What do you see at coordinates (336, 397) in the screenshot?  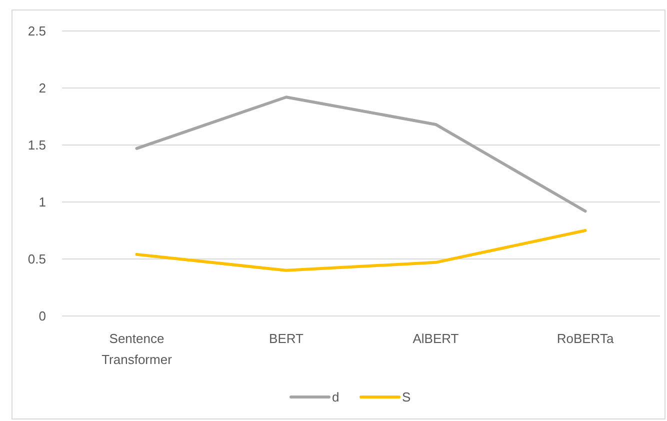 I see `legend-label: d` at bounding box center [336, 397].